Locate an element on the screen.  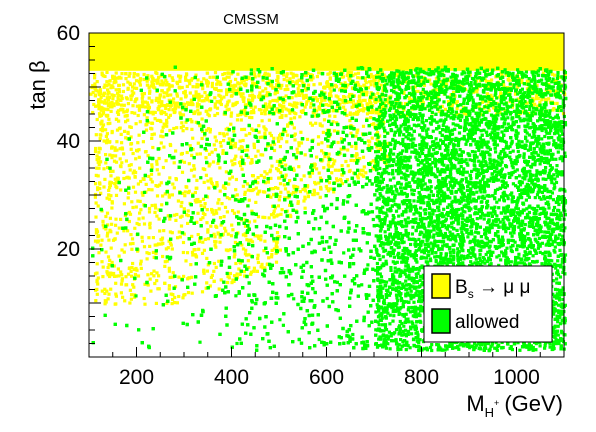
excluded-band is located at coordinates (326, 52).